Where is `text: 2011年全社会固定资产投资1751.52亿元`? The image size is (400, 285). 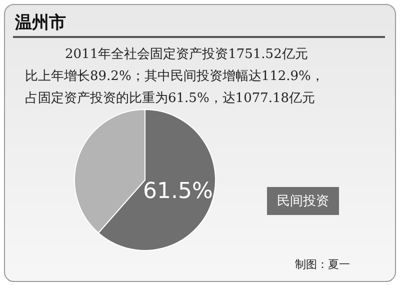
text: 2011年全社会固定资产投资1751.52亿元 is located at coordinates (186, 54).